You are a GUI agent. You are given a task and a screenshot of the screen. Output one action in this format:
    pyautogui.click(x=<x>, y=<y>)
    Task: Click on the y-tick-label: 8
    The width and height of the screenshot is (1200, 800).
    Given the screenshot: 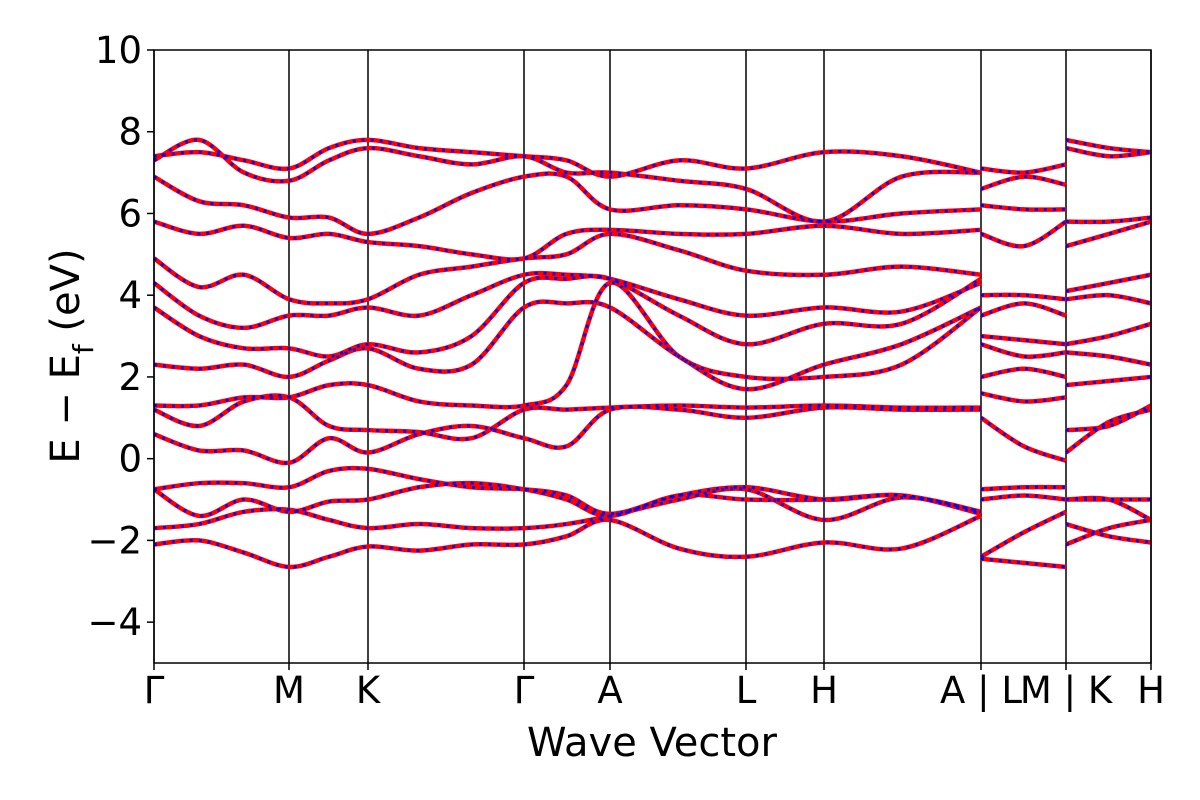 What is the action you would take?
    pyautogui.click(x=130, y=132)
    